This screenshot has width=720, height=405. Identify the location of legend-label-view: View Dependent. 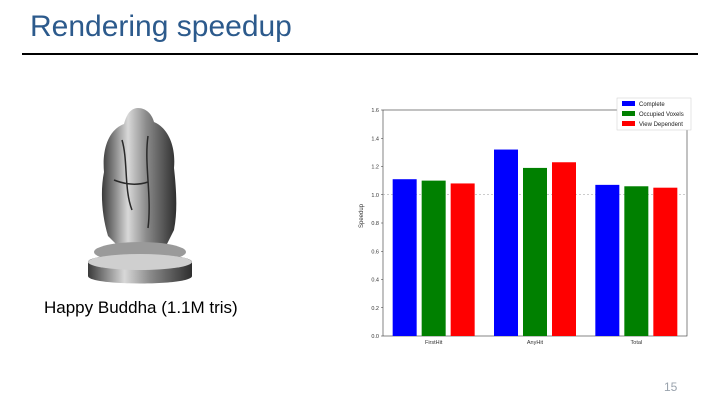
(661, 125).